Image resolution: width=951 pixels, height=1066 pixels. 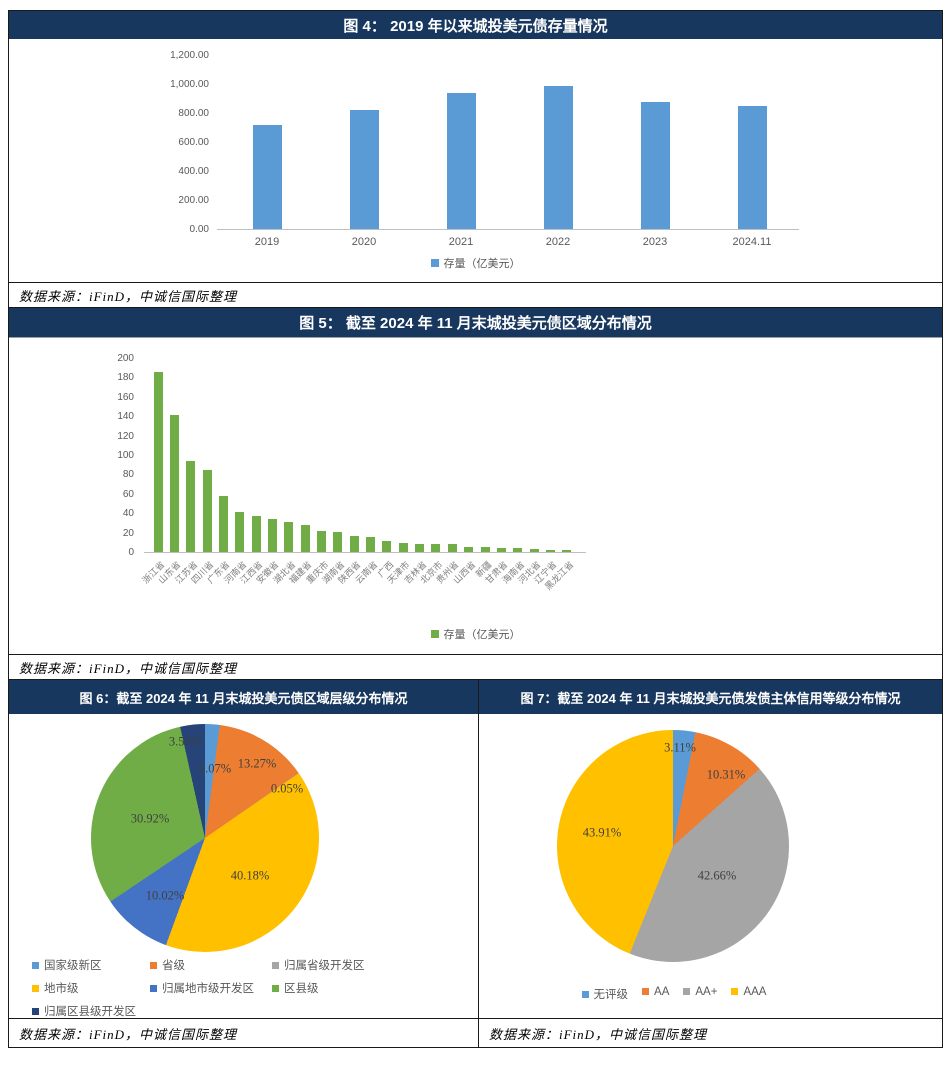 I want to click on y-tick-label: 40, so click(x=128, y=514).